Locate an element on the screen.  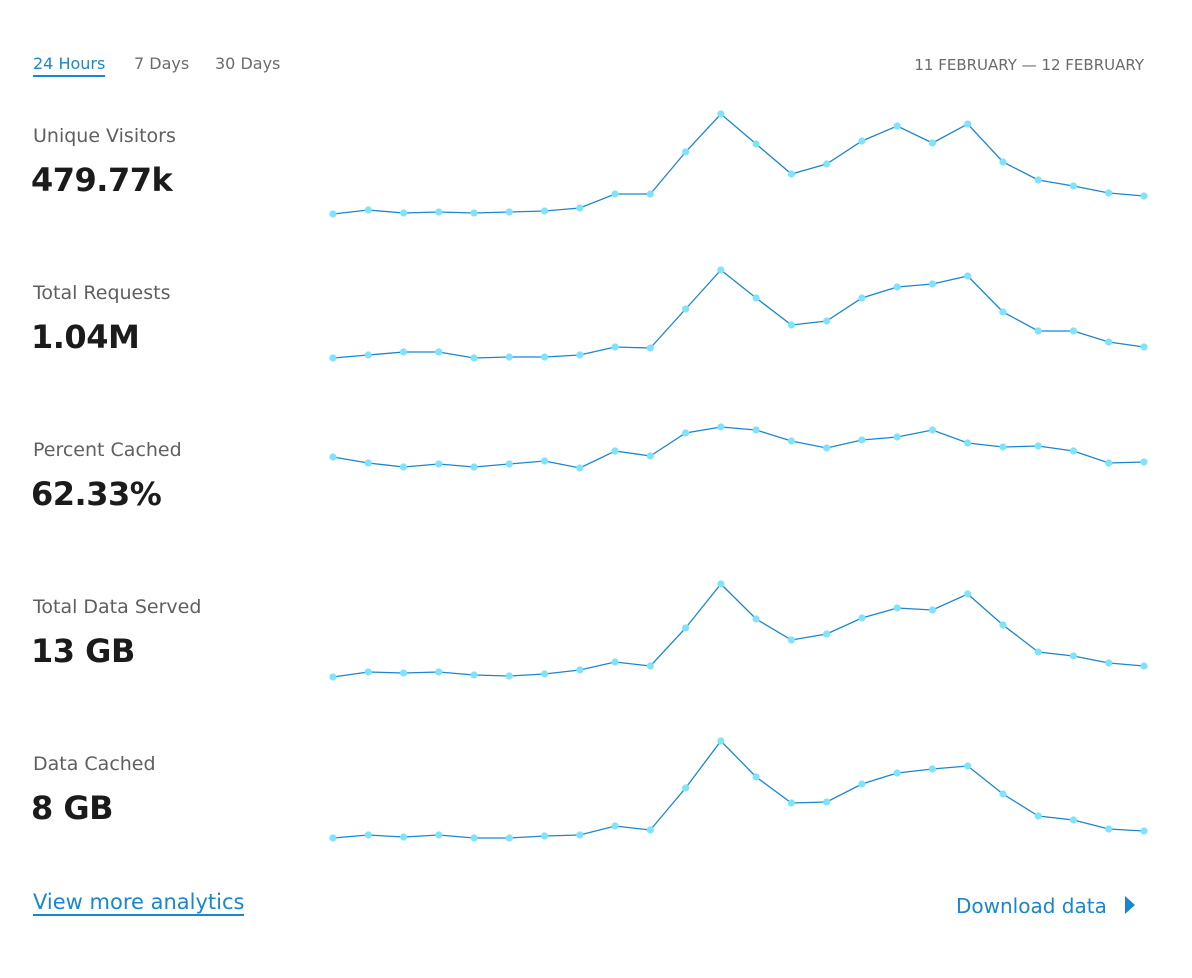
tab: 24 Hours is located at coordinates (69, 65).